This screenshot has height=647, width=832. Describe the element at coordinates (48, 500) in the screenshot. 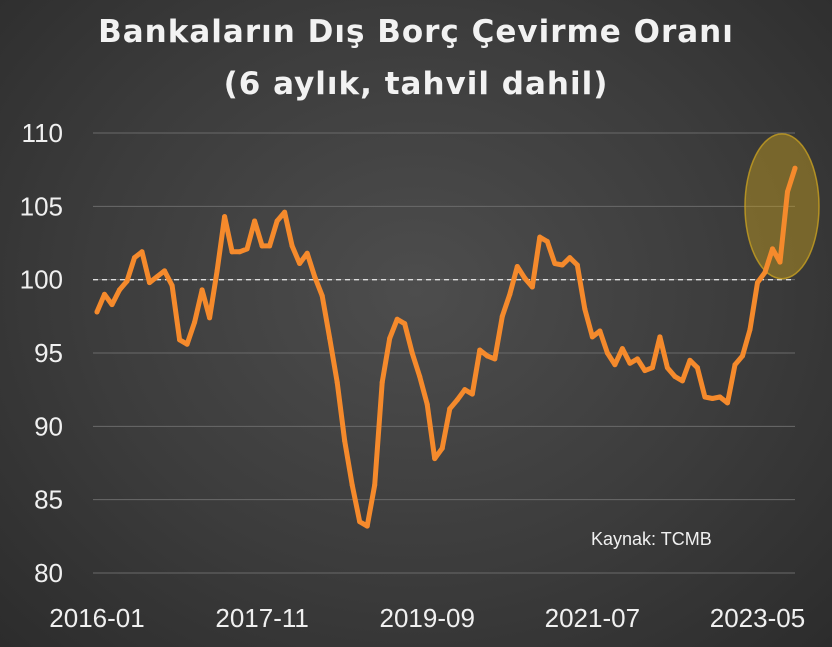

I see `y-tick-label: 85` at that location.